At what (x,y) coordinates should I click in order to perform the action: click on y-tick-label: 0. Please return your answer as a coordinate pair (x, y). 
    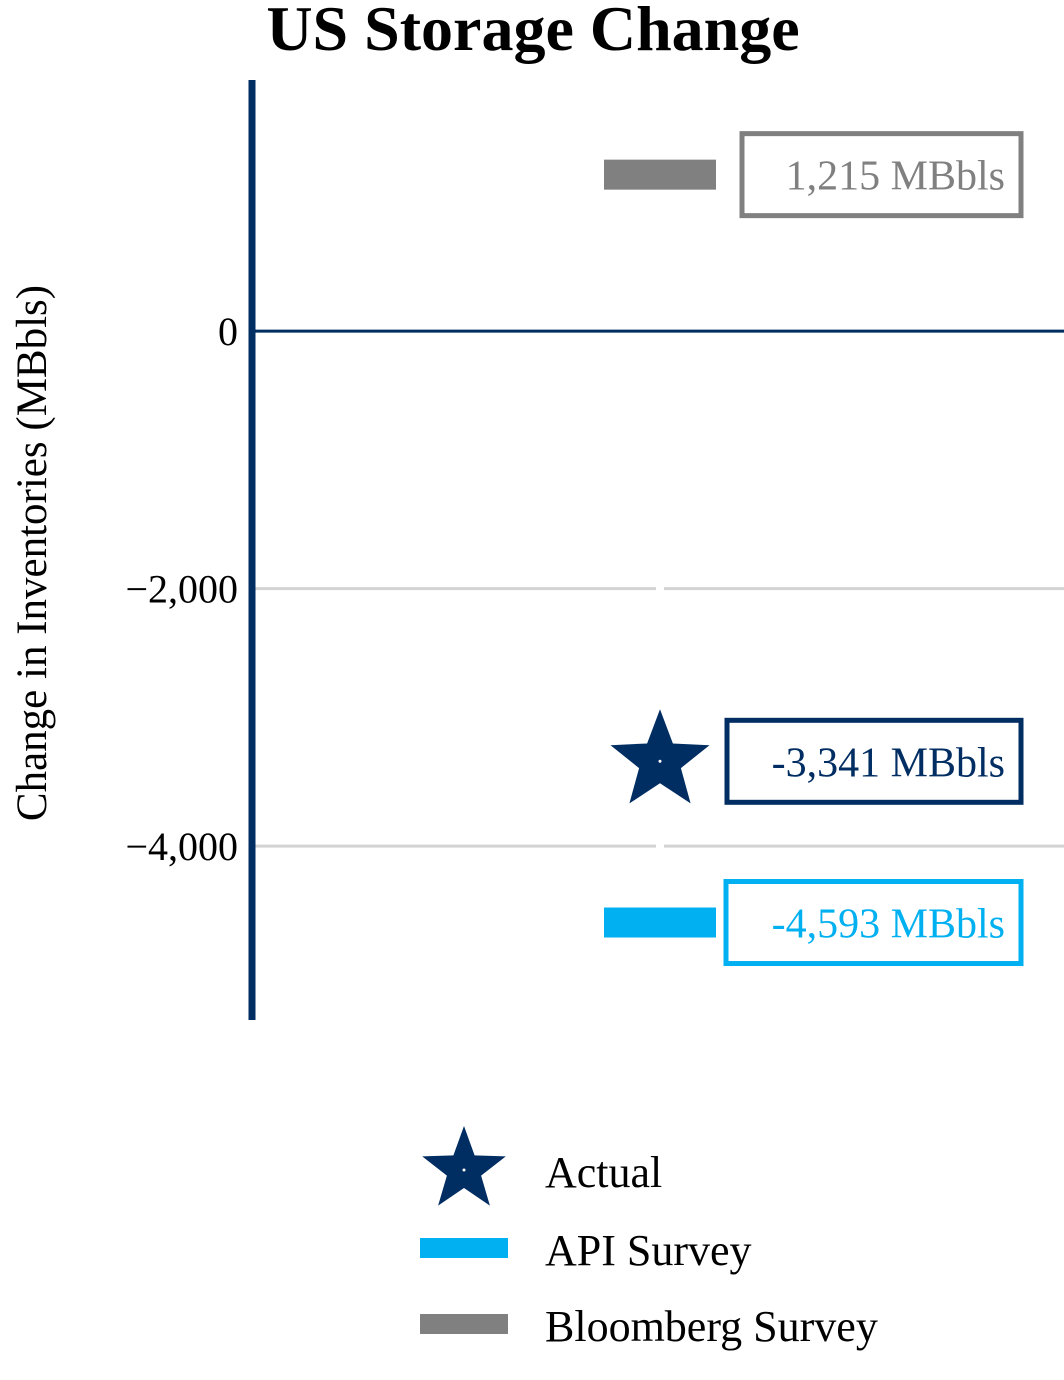
    Looking at the image, I should click on (228, 331).